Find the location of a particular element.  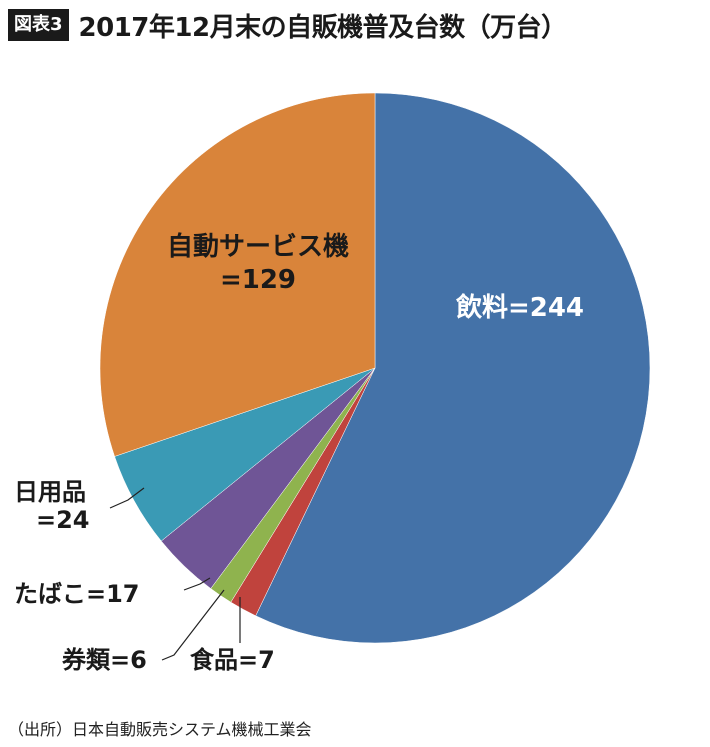

slice-label-shokuhin: 食品=7 is located at coordinates (232, 660).